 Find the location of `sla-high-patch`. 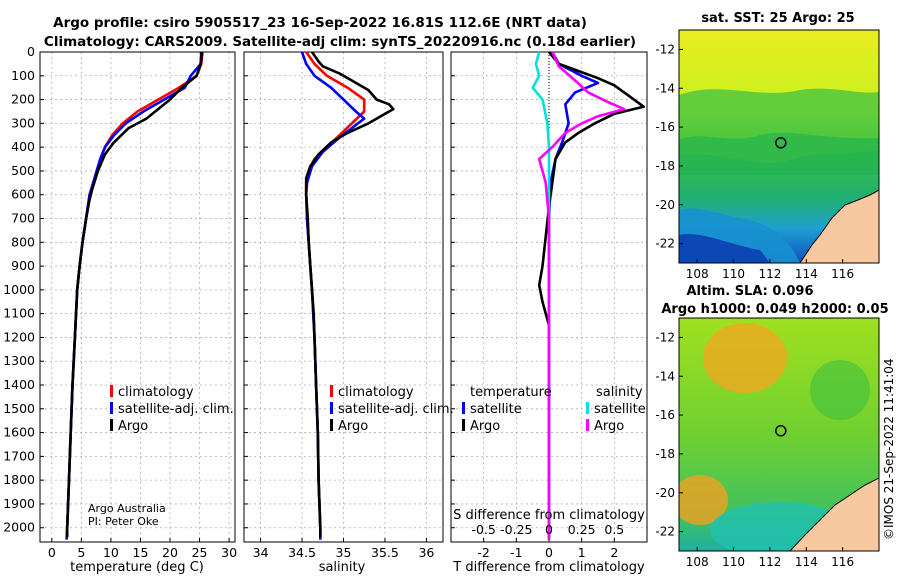

sla-high-patch is located at coordinates (745, 358).